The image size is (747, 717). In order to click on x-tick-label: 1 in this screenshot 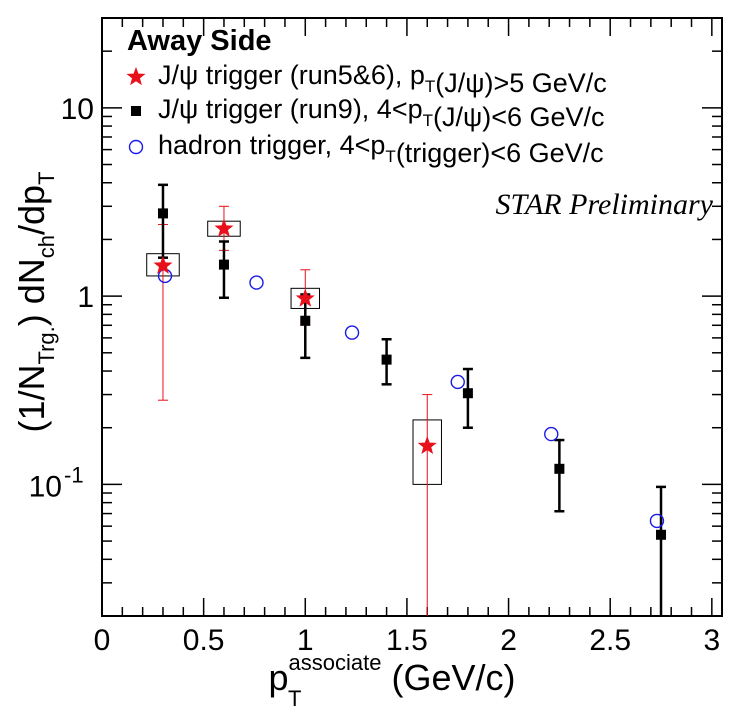, I will do `click(305, 640)`.